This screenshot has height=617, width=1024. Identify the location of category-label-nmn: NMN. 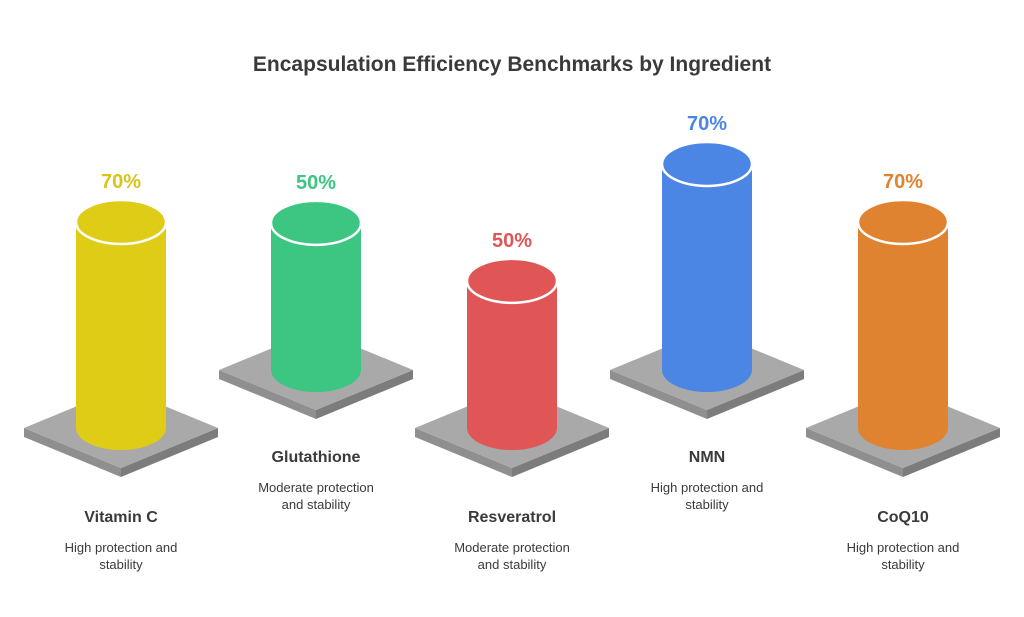
(707, 457).